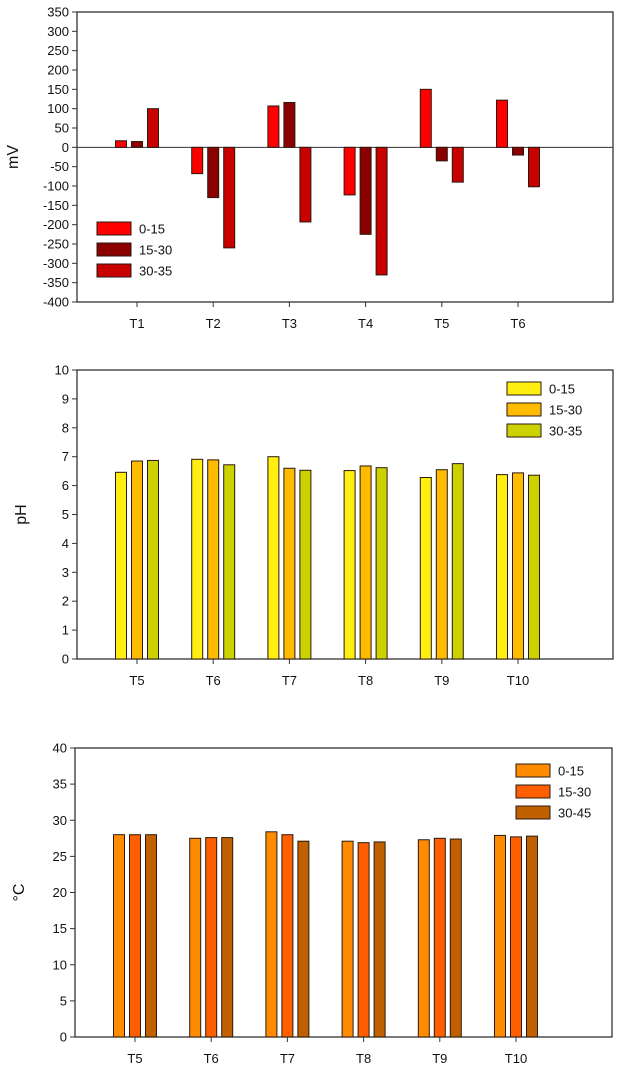 This screenshot has height=1076, width=618. Describe the element at coordinates (229, 197) in the screenshot. I see `bar-30-35-T2` at that location.